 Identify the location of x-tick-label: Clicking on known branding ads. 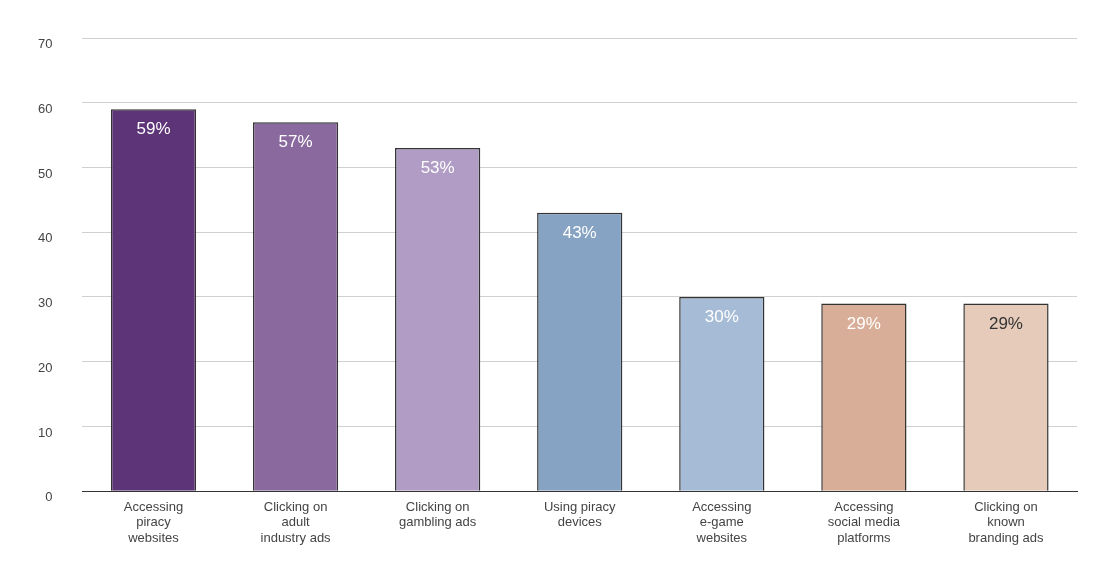
(1006, 521).